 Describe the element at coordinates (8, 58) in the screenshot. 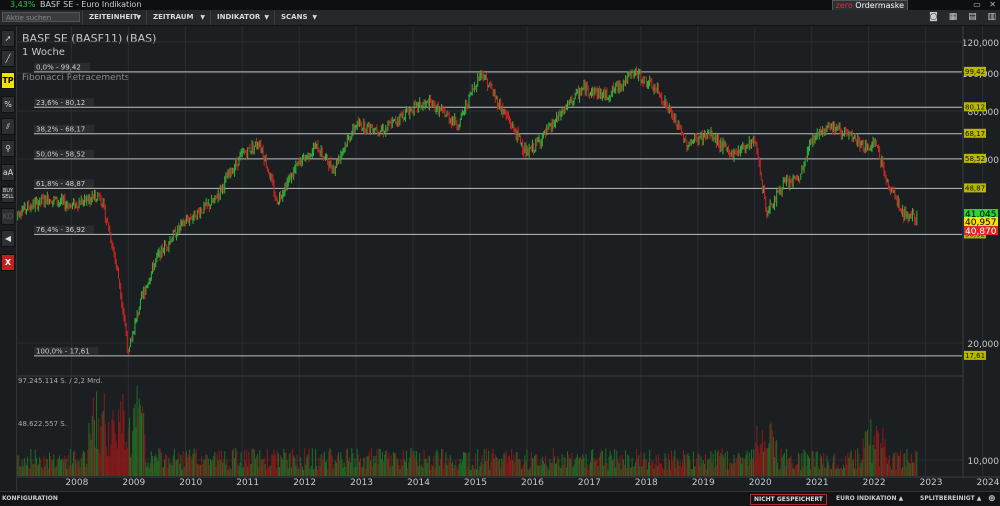

I see `line-icon: ╱` at that location.